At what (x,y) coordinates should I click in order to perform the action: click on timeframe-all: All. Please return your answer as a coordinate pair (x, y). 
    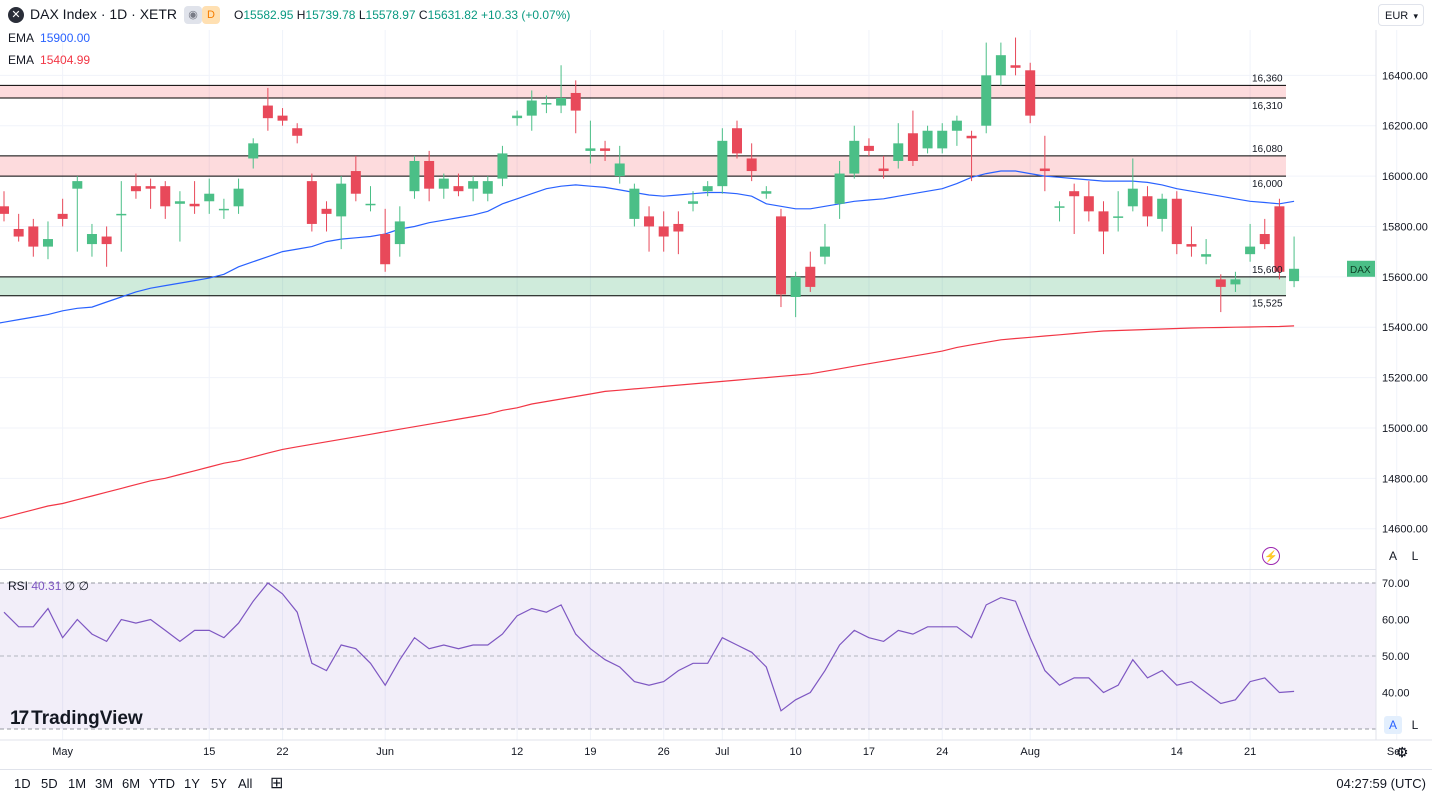
    Looking at the image, I should click on (245, 783).